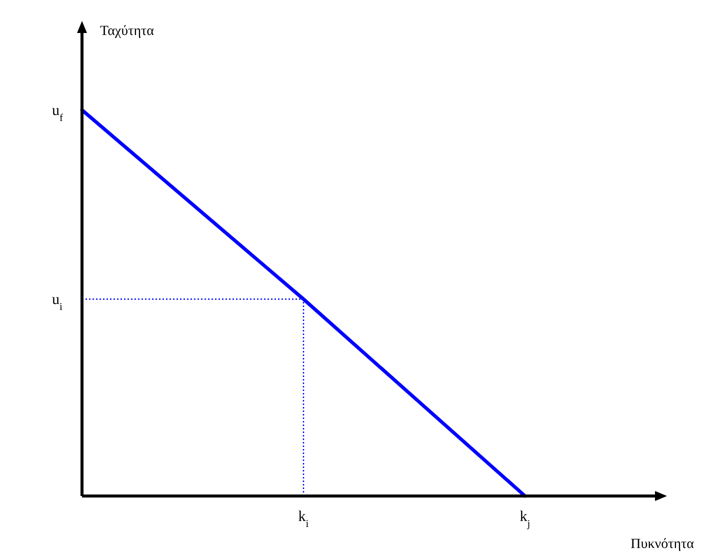  What do you see at coordinates (662, 544) in the screenshot?
I see `x-axis-title: Πυκνότητα` at bounding box center [662, 544].